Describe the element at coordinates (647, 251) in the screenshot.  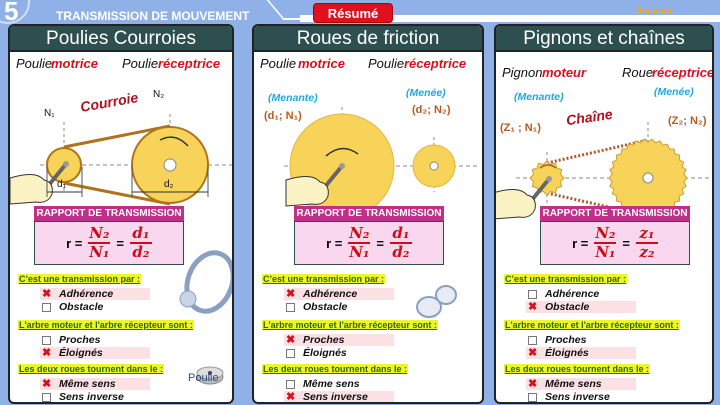
I see `denominator: z₂` at that location.